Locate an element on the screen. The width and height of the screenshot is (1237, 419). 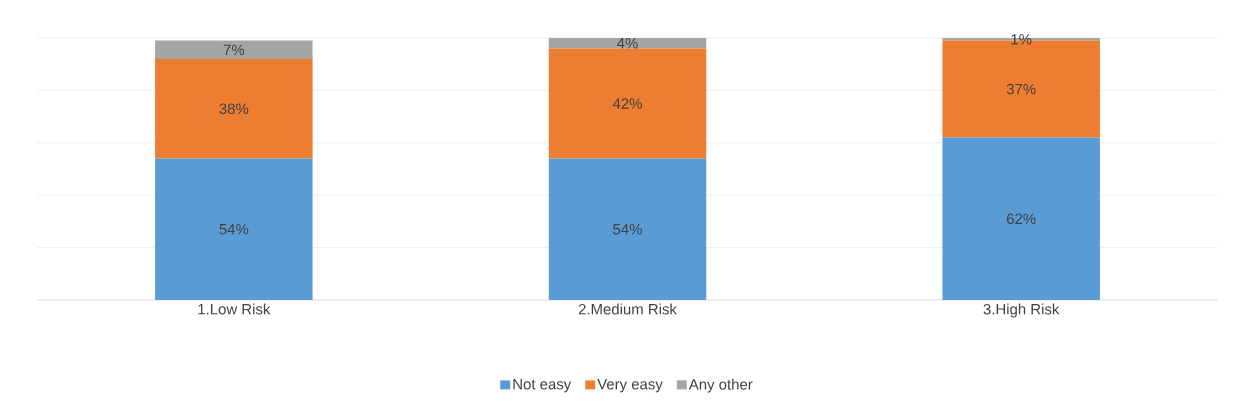
x-tick-label: 1.Low Risk is located at coordinates (234, 309).